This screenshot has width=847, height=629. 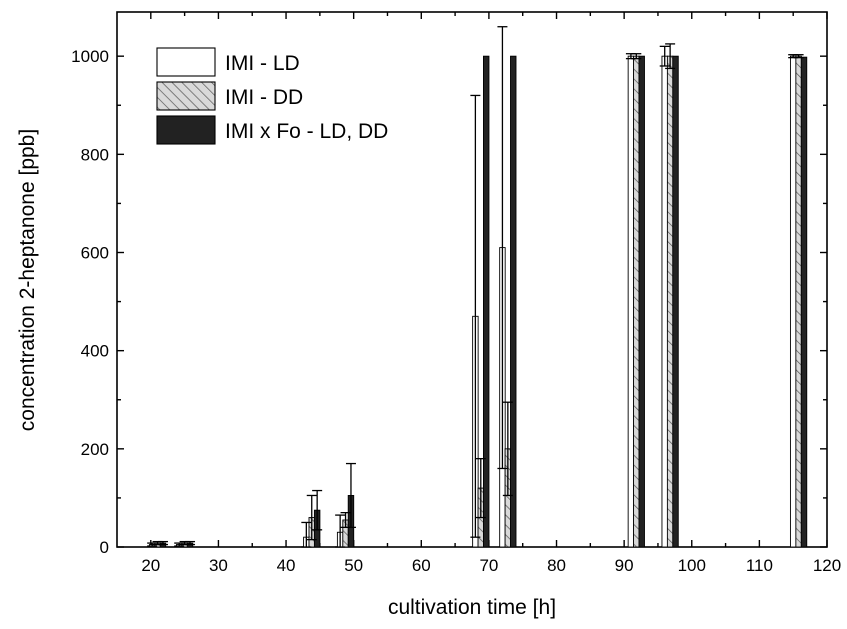 I want to click on x-tick-label: 110, so click(x=759, y=565).